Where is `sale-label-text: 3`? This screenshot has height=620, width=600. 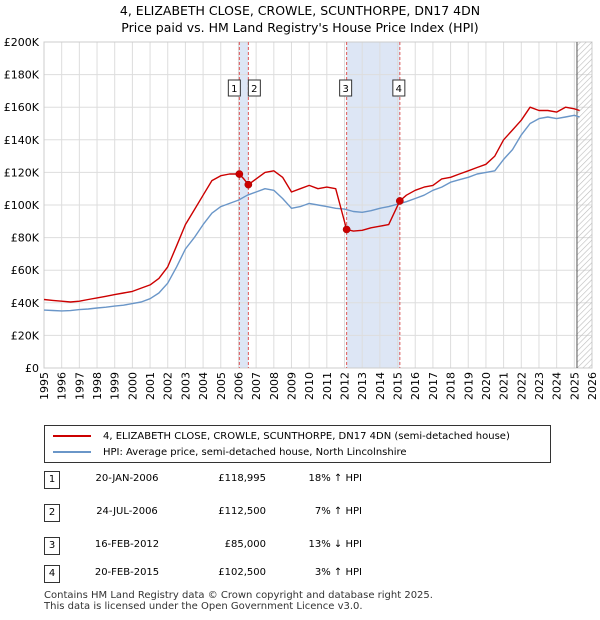
sale-label-text: 3 is located at coordinates (345, 89).